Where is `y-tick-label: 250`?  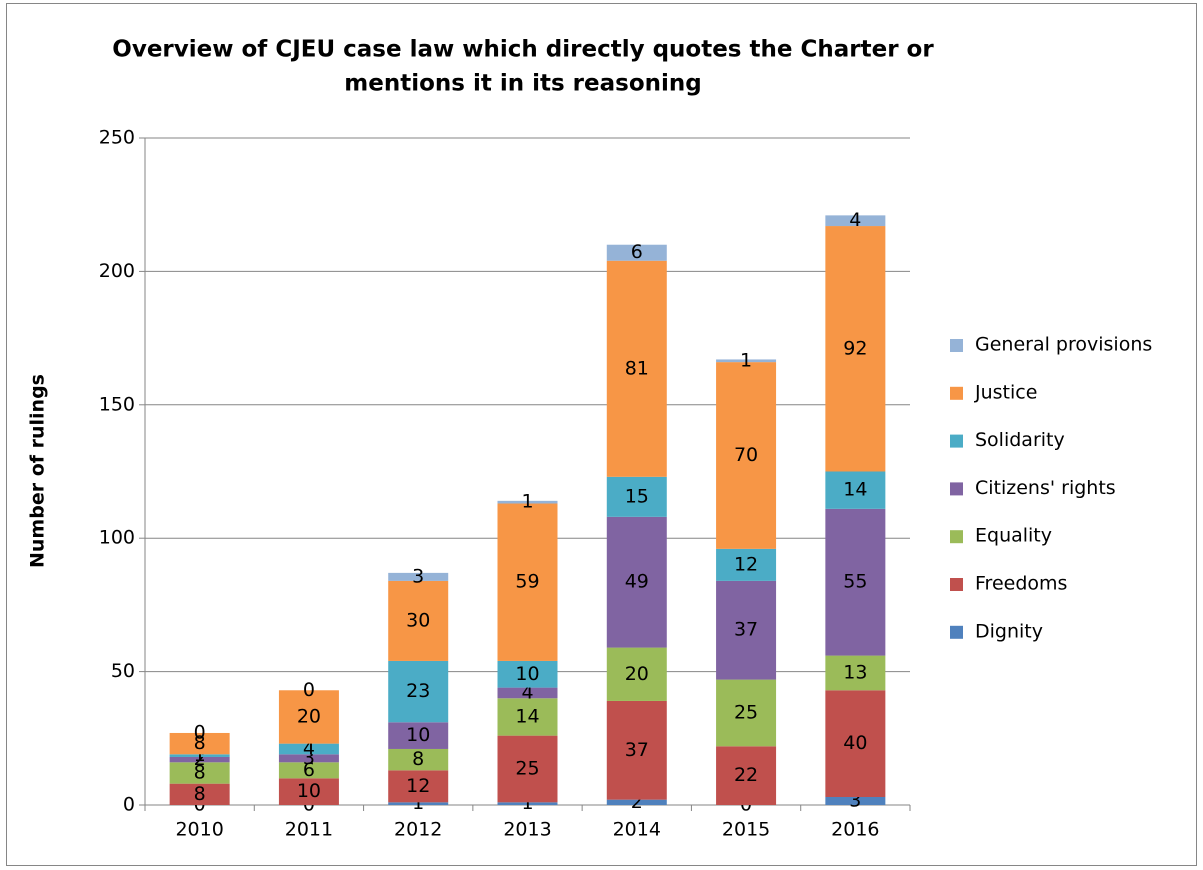
y-tick-label: 250 is located at coordinates (117, 138).